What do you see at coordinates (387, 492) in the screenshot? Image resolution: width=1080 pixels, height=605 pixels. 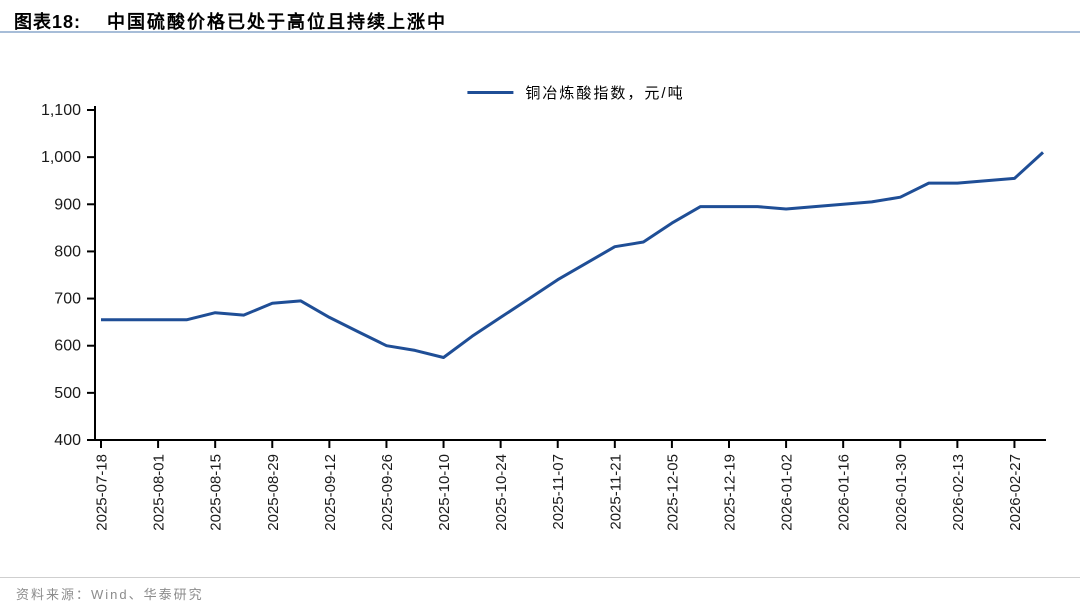 I see `x-tick-label: 2025-09-26` at bounding box center [387, 492].